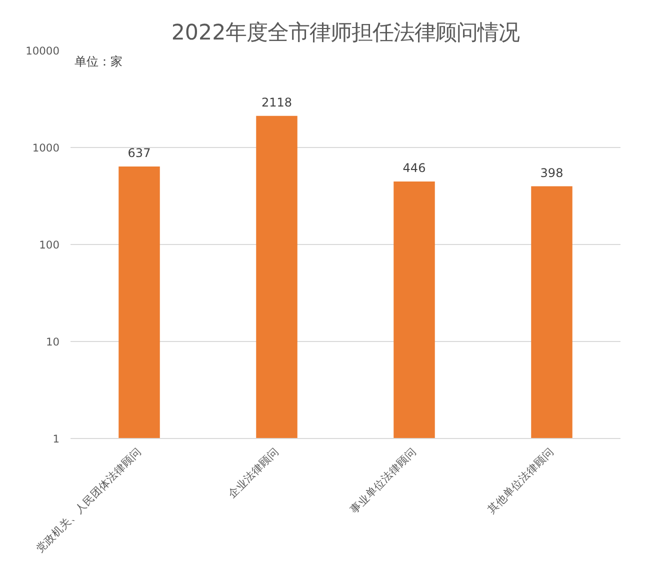  Describe the element at coordinates (53, 342) in the screenshot. I see `y-tick-label: 10` at that location.